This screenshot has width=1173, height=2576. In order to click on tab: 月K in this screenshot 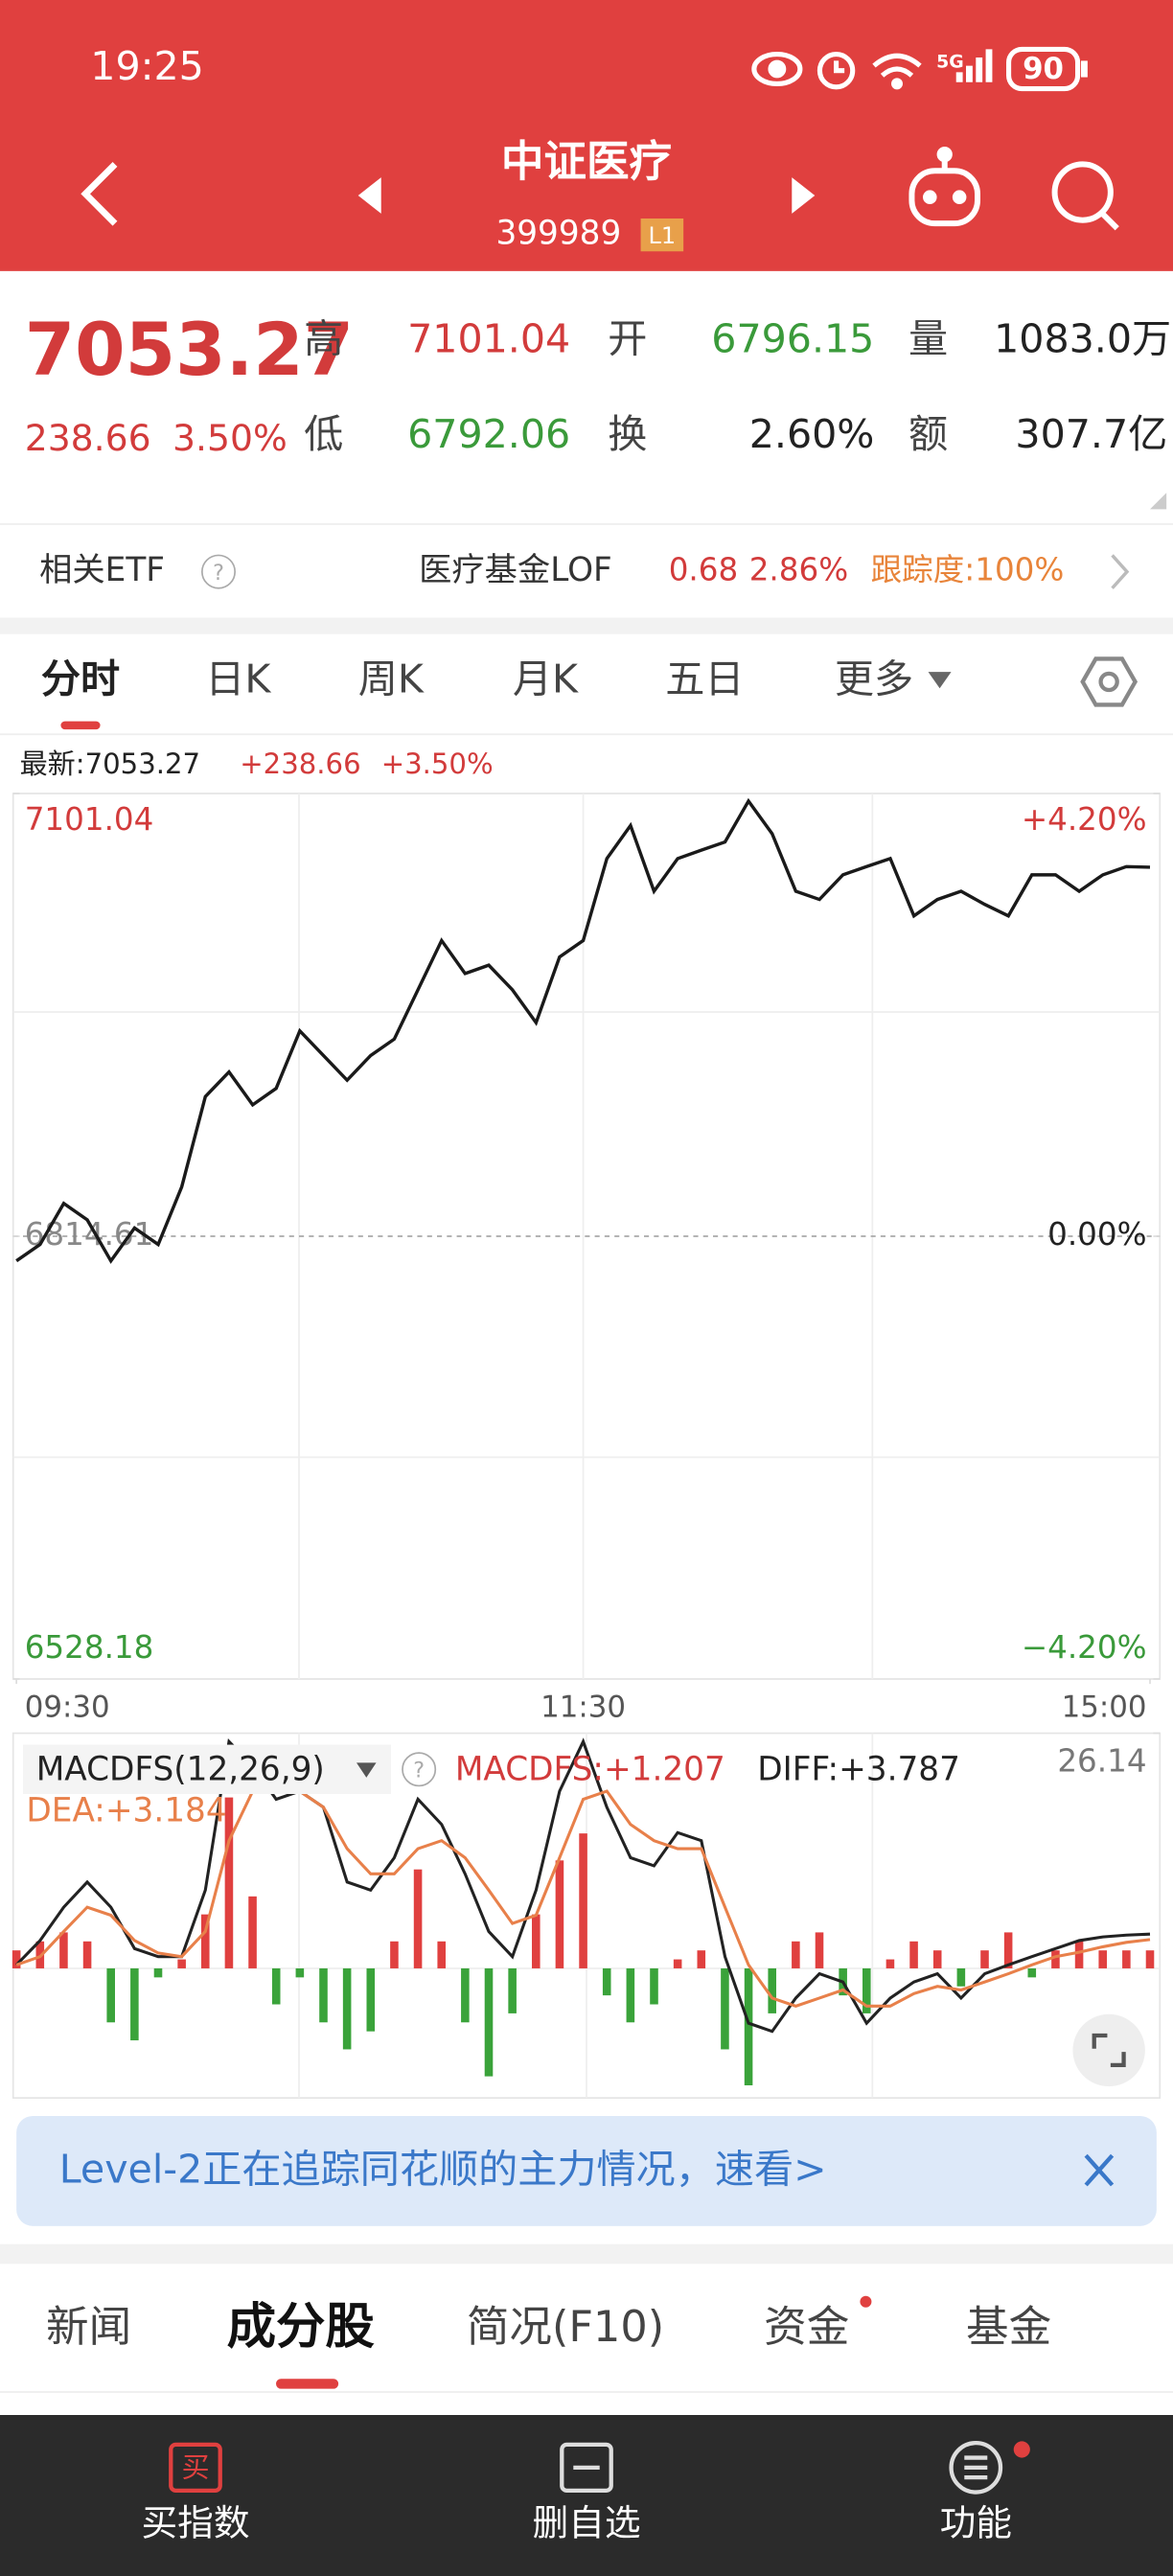, I will do `click(546, 679)`.